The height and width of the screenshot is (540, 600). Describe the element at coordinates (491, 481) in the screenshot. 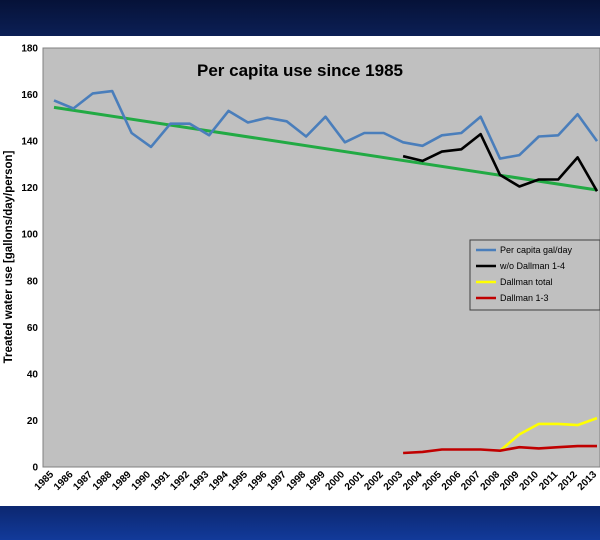

I see `x-tick-label: 2008` at that location.